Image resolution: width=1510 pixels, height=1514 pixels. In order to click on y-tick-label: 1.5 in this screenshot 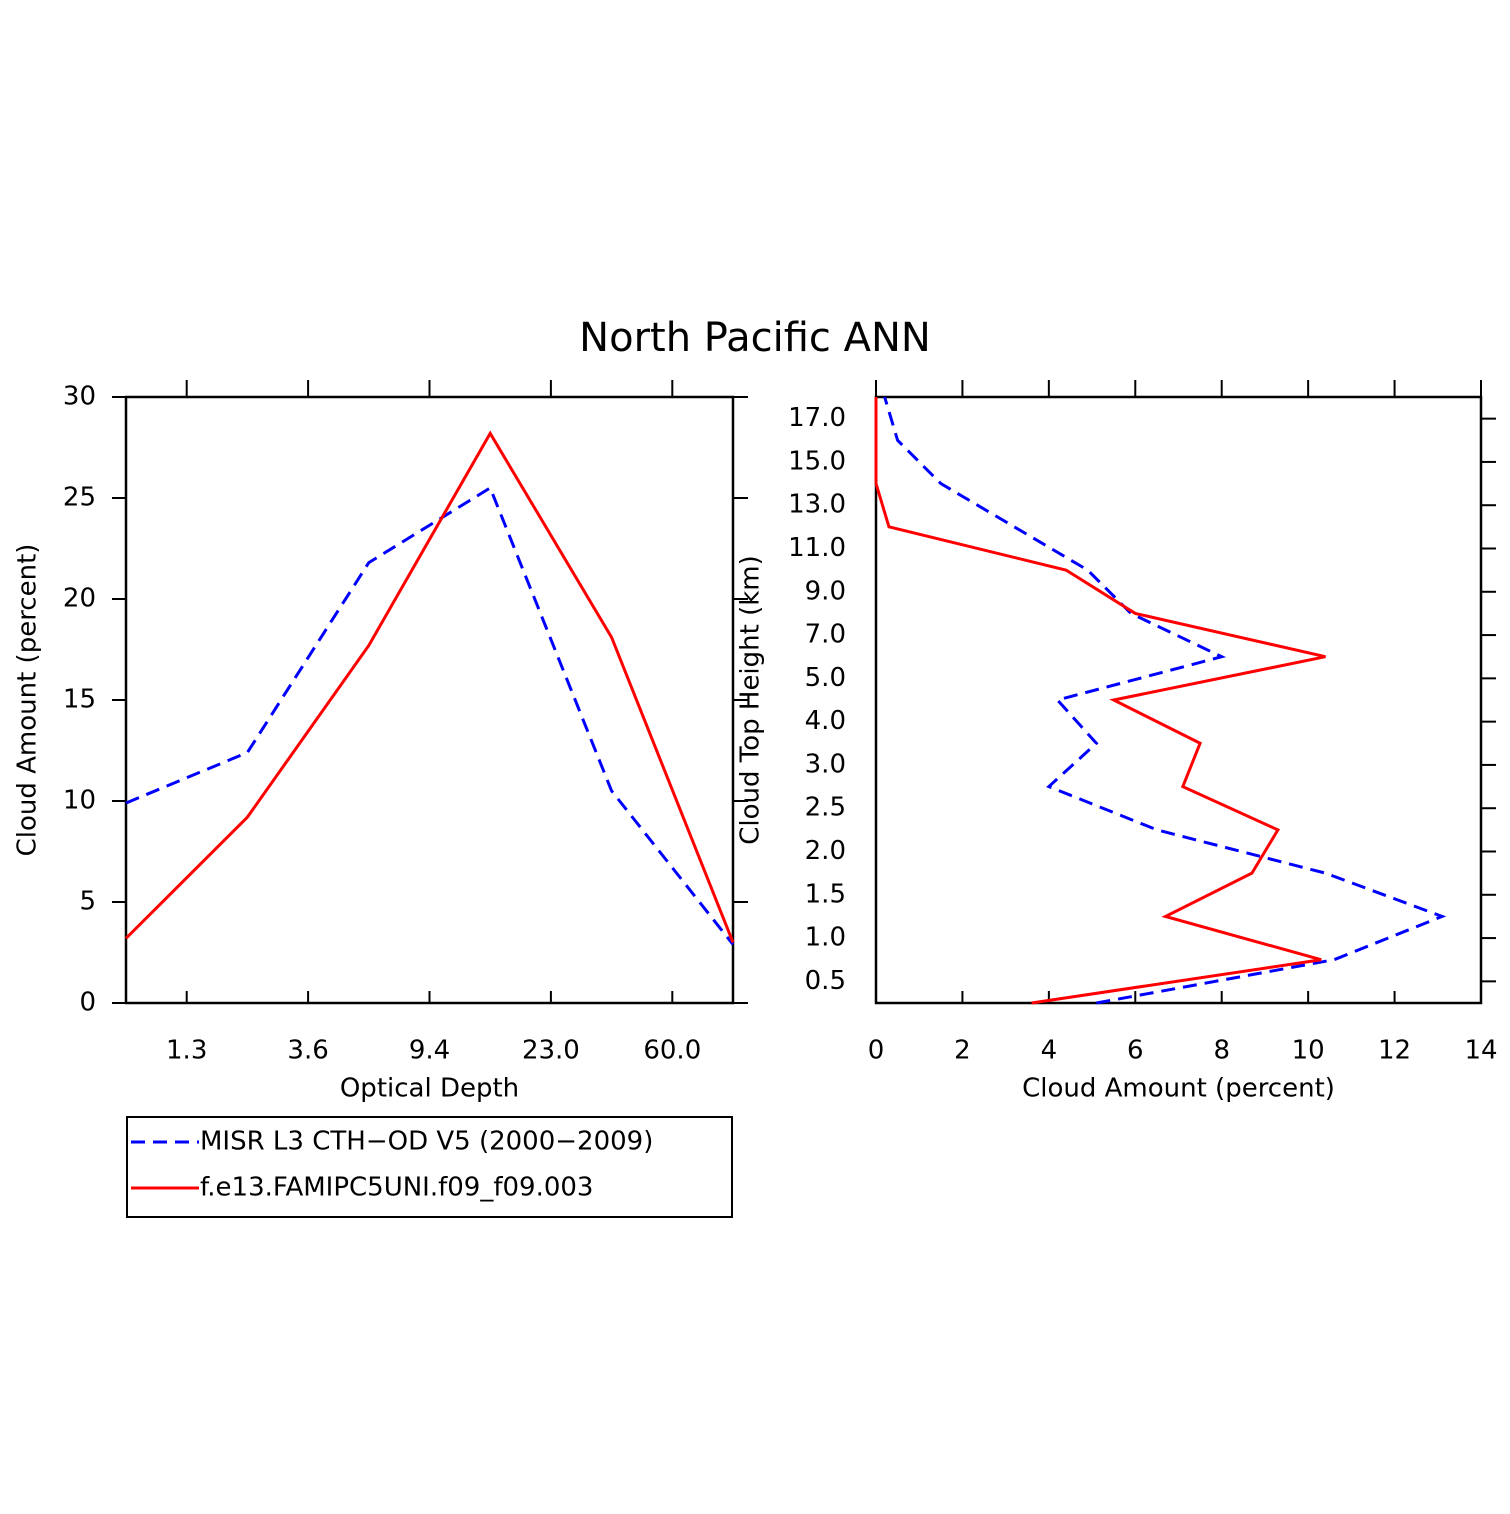, I will do `click(825, 894)`.